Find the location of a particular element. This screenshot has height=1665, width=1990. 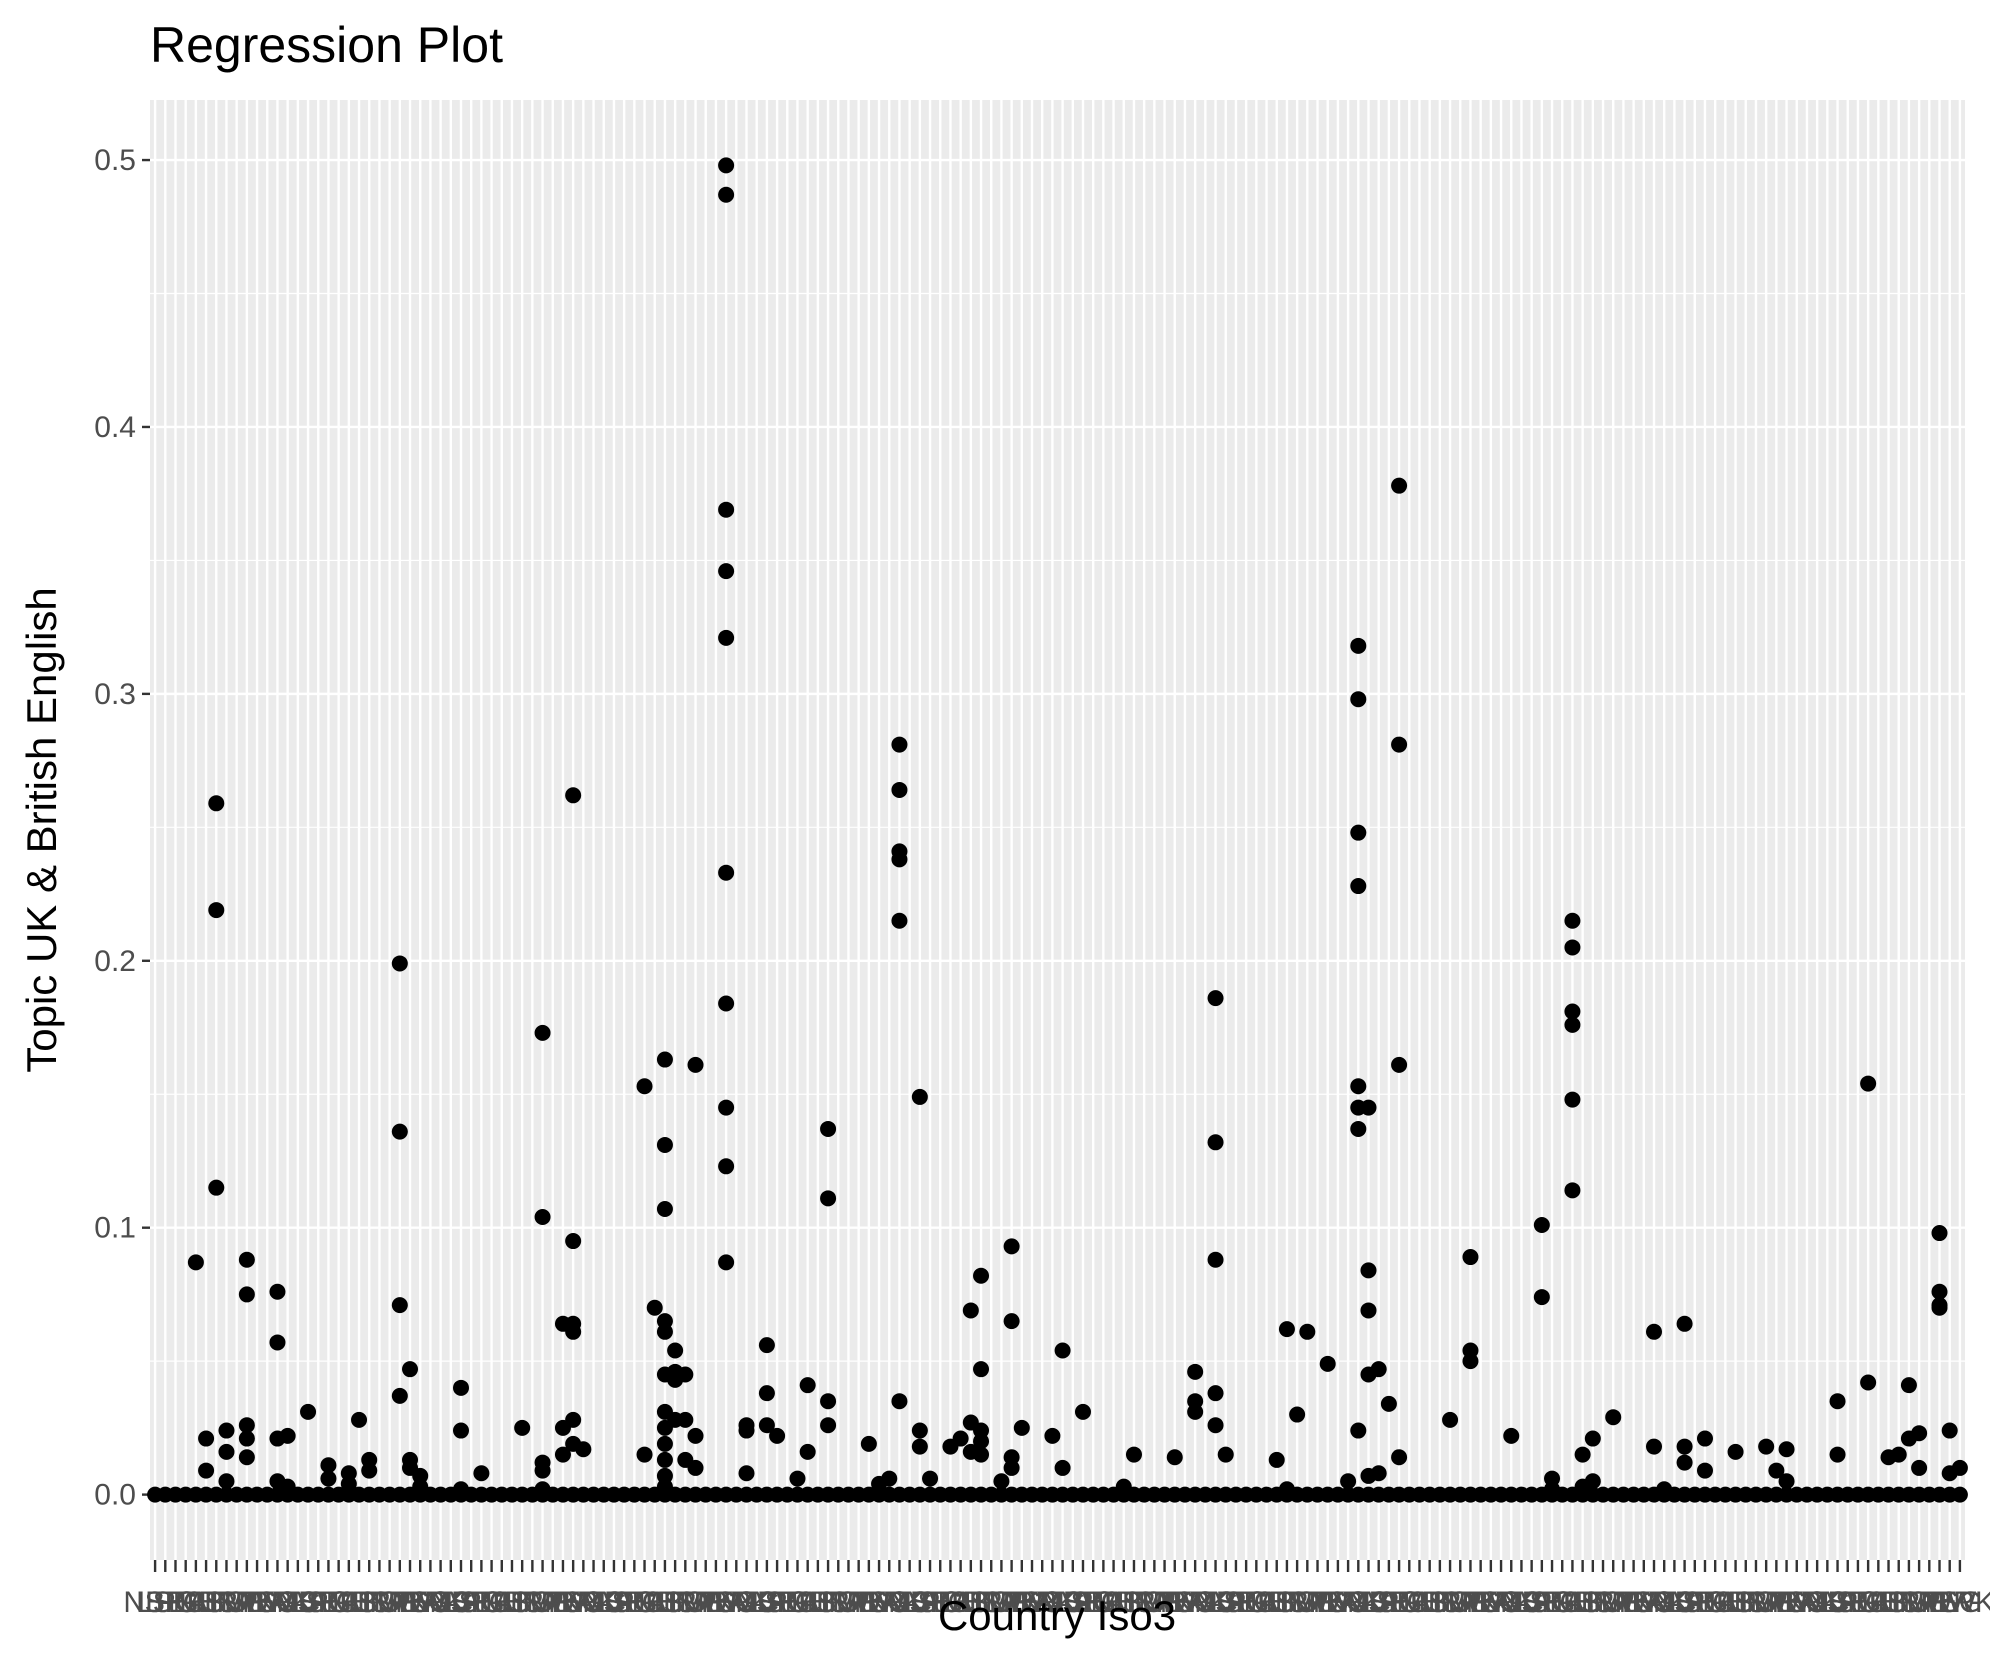

x-tick-label: CSM is located at coordinates (1745, 1602).